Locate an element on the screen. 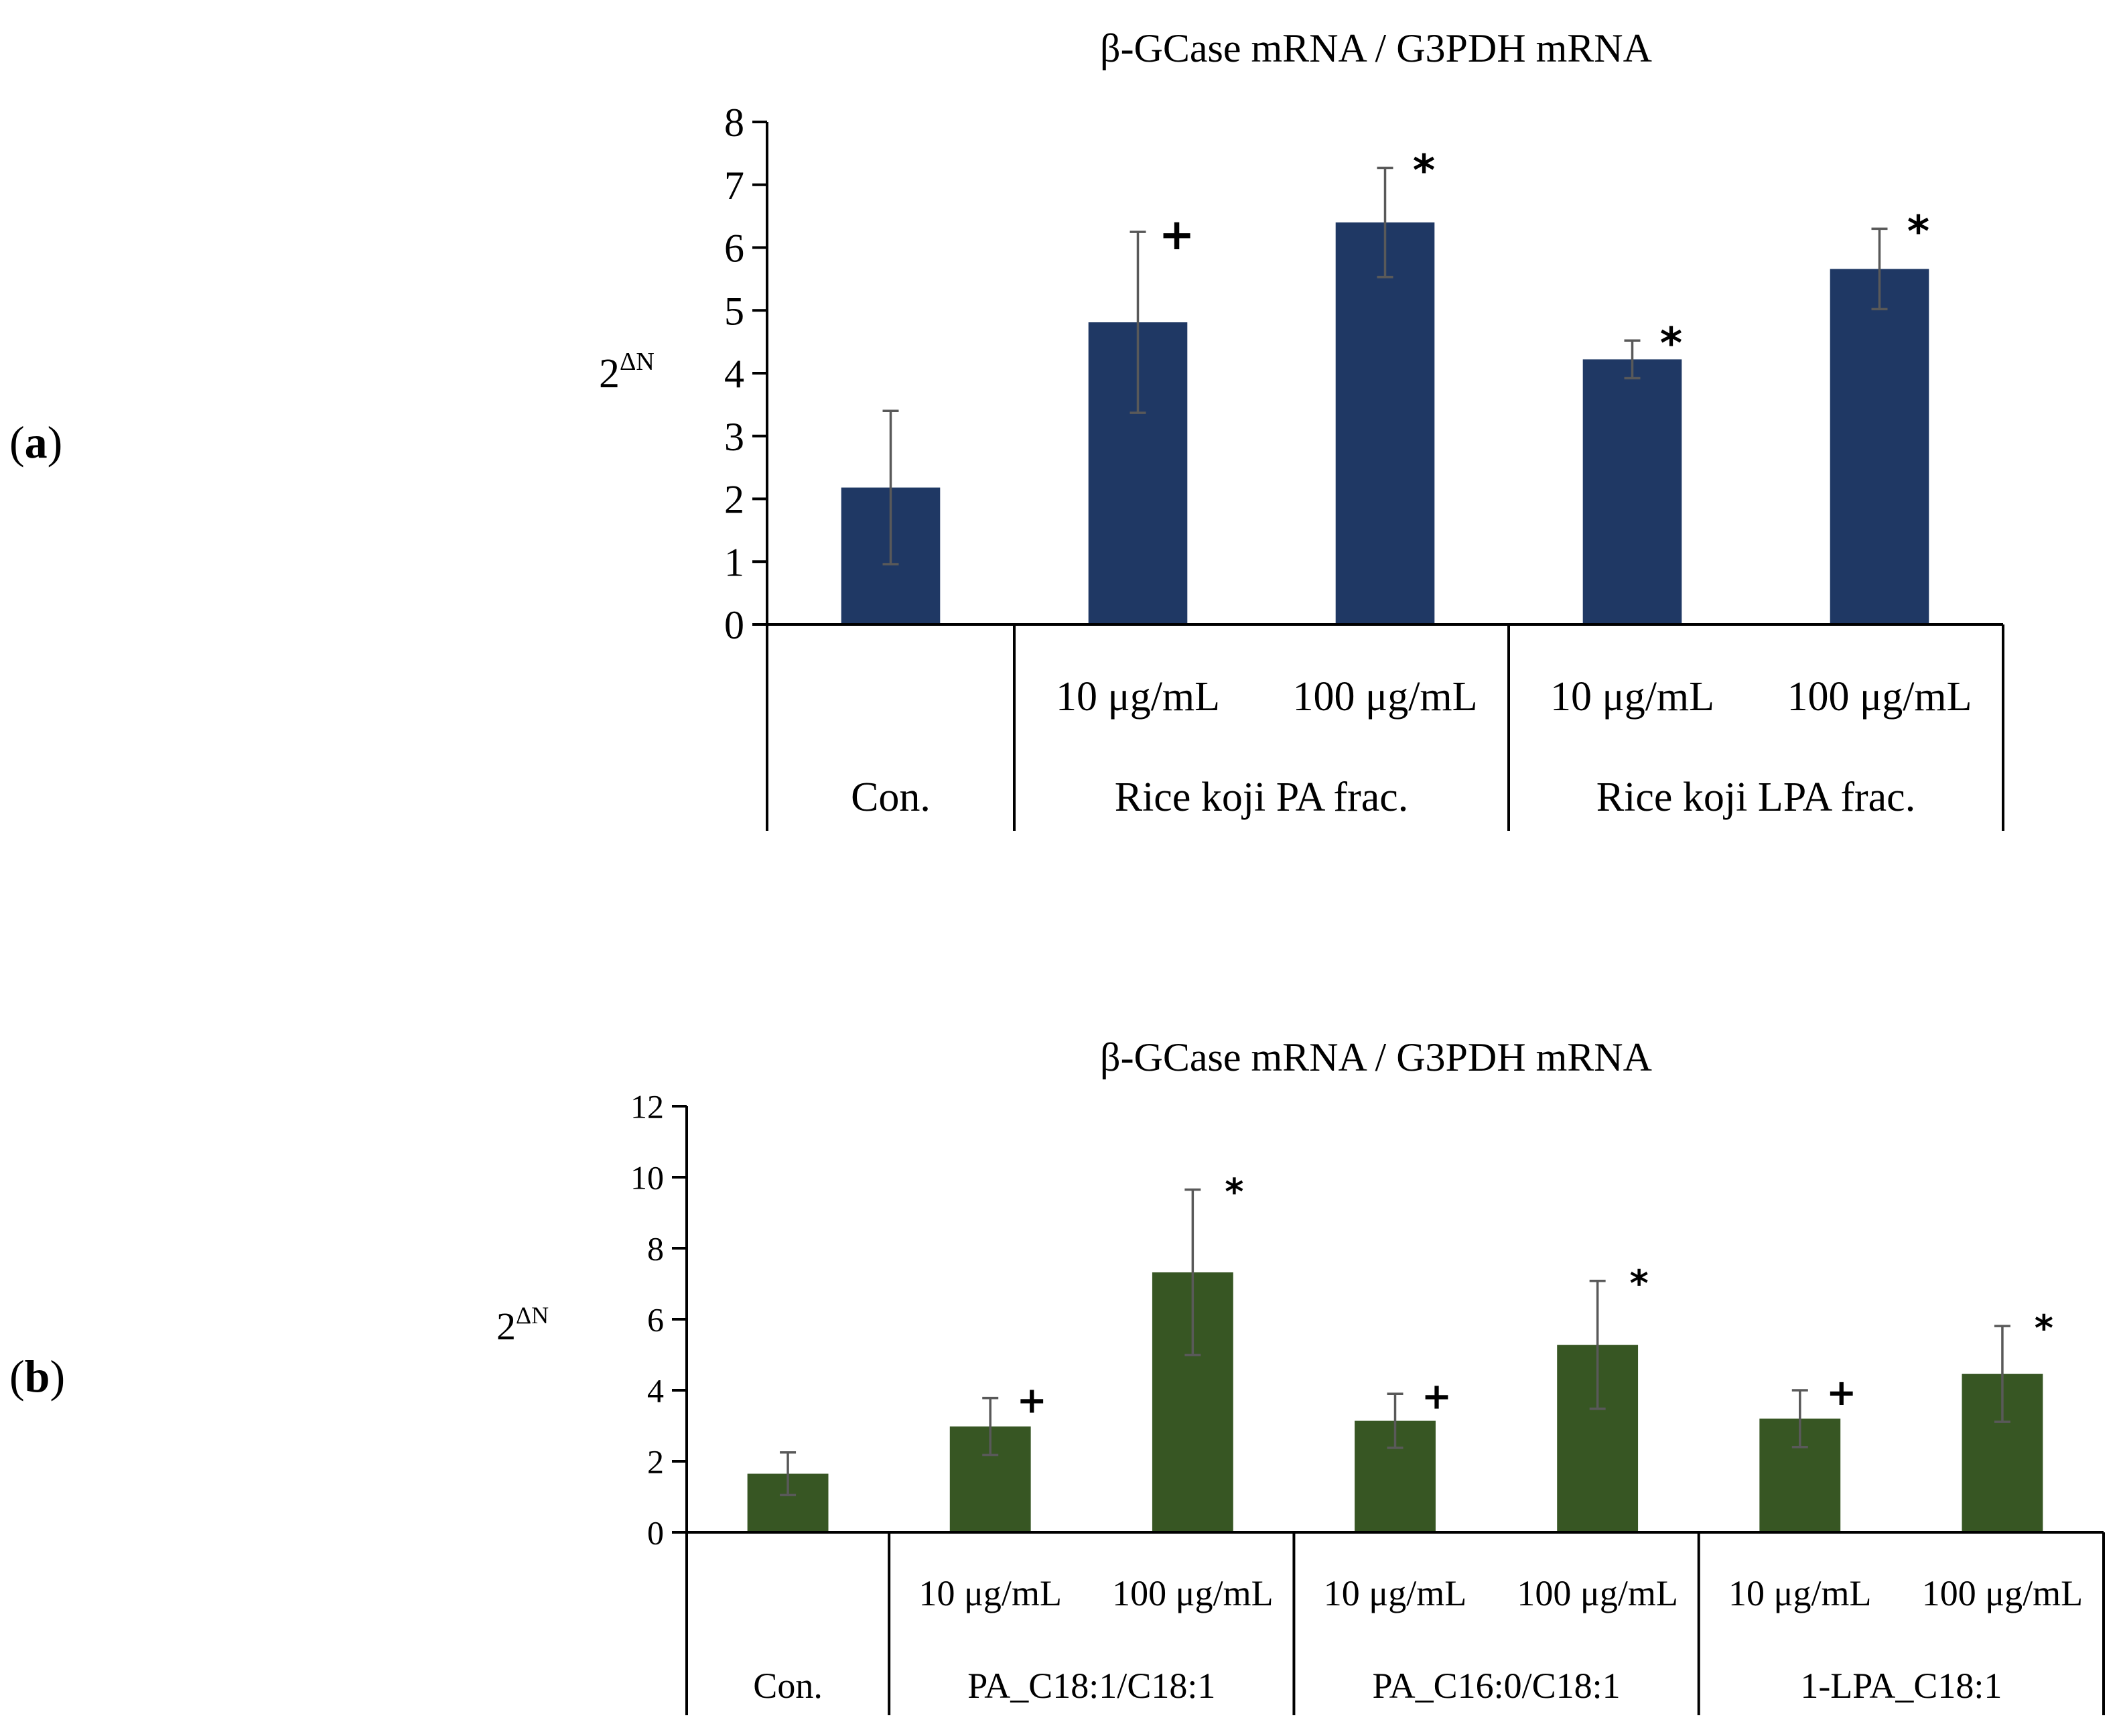  chart-a-ylabel: 2ΔN is located at coordinates (627, 372).